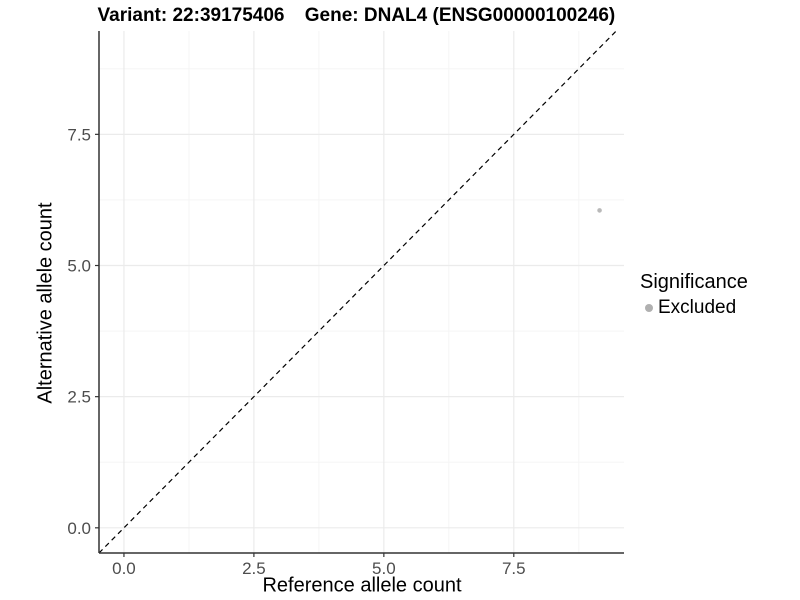  What do you see at coordinates (79, 397) in the screenshot?
I see `y-tick-label: 2.5` at bounding box center [79, 397].